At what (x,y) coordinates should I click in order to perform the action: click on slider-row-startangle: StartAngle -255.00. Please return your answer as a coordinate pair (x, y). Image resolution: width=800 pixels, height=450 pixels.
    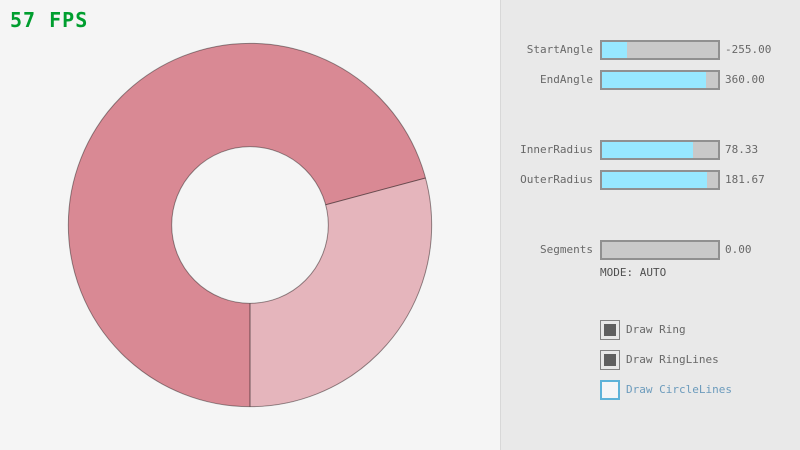
    Looking at the image, I should click on (650, 50).